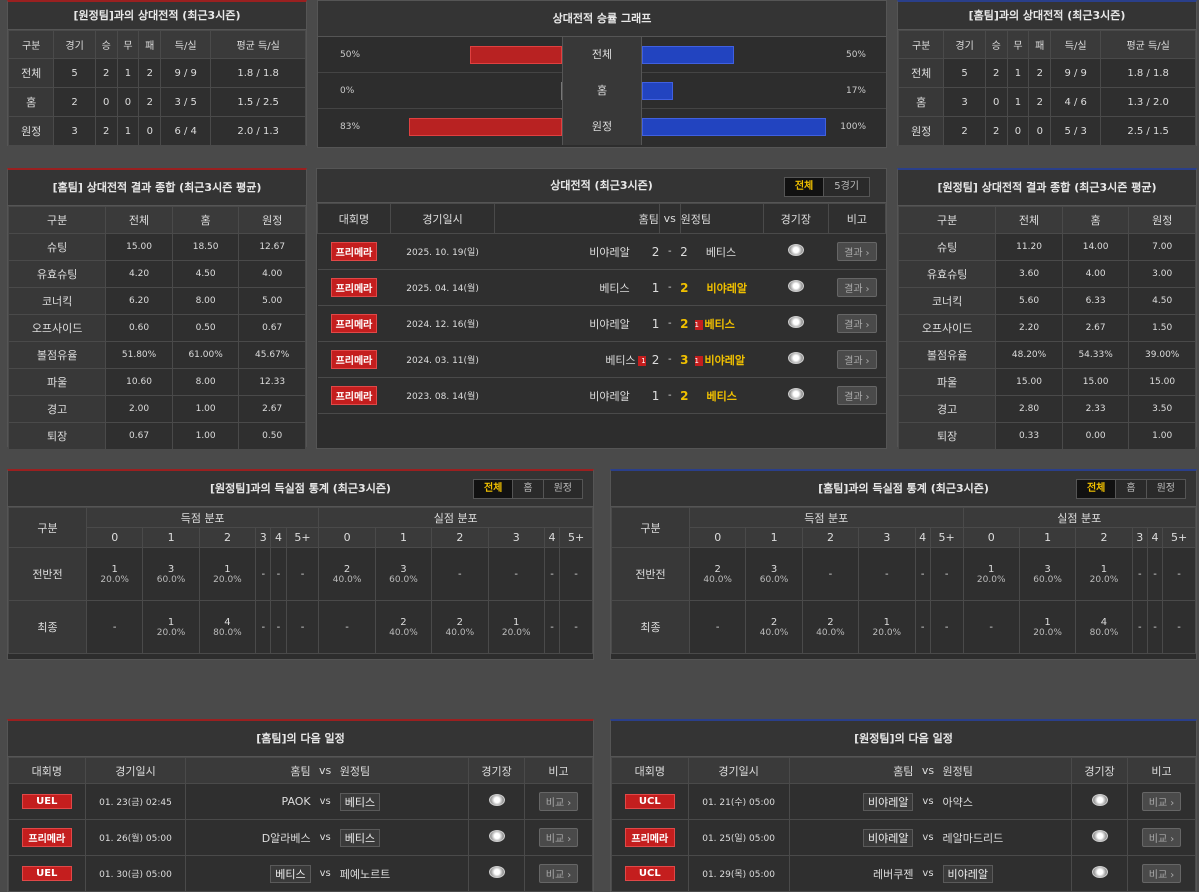 The height and width of the screenshot is (892, 1199). Describe the element at coordinates (46, 873) in the screenshot. I see `competition-badge: UEL` at that location.